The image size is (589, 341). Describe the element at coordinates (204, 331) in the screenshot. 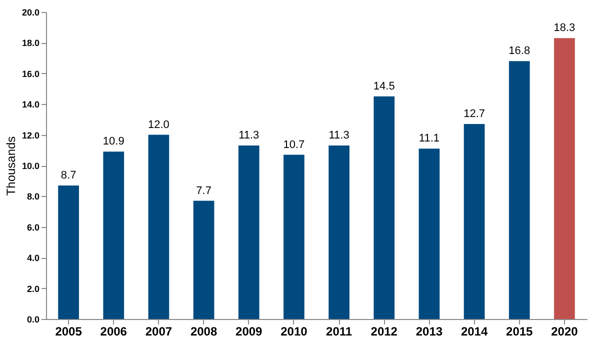

I see `x-tick-label: 2008` at that location.